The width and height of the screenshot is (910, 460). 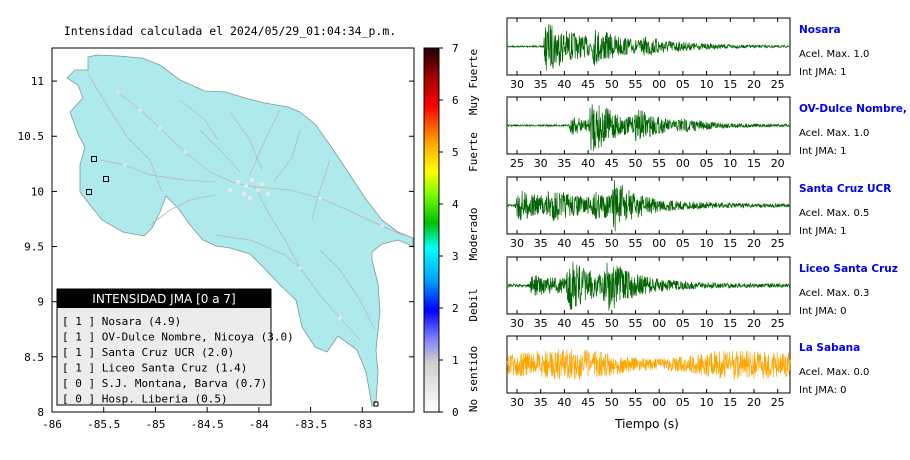 I want to click on city-markers, so click(x=250, y=205).